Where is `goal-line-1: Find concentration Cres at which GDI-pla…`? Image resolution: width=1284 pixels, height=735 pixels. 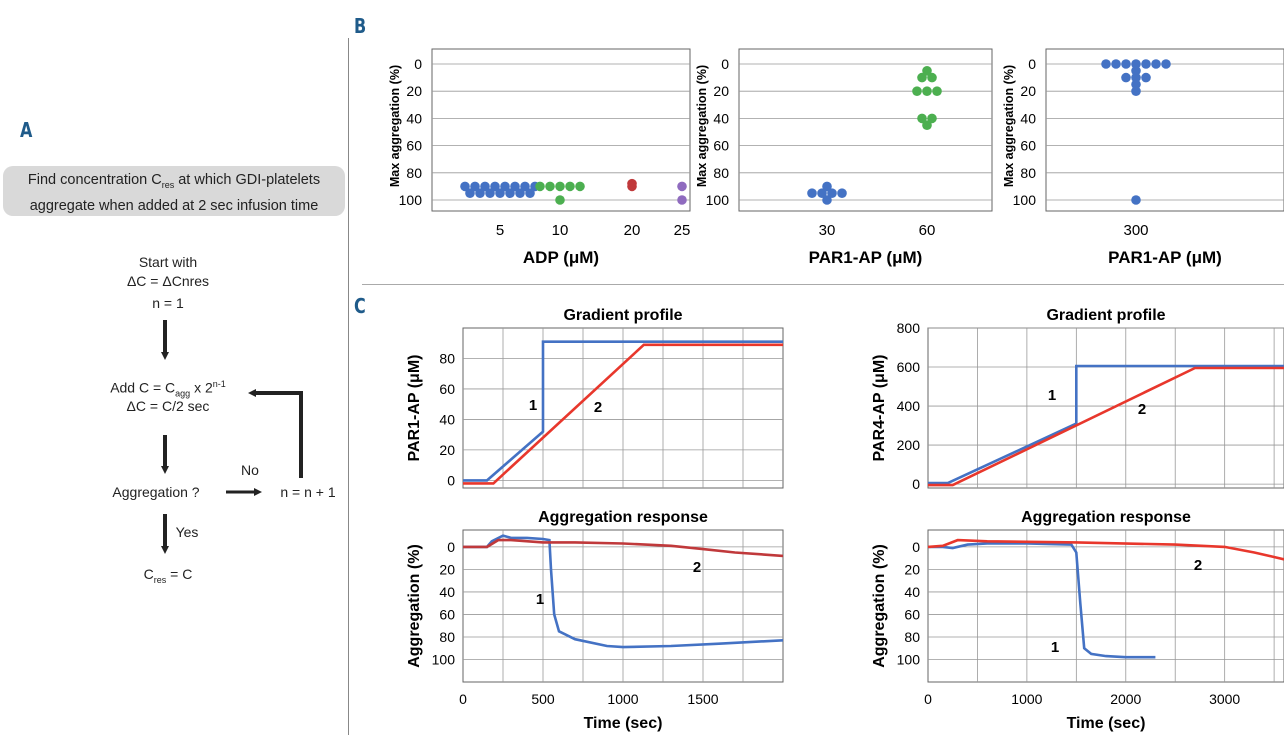 goal-line-1: Find concentration Cres at which GDI-pla… is located at coordinates (174, 181).